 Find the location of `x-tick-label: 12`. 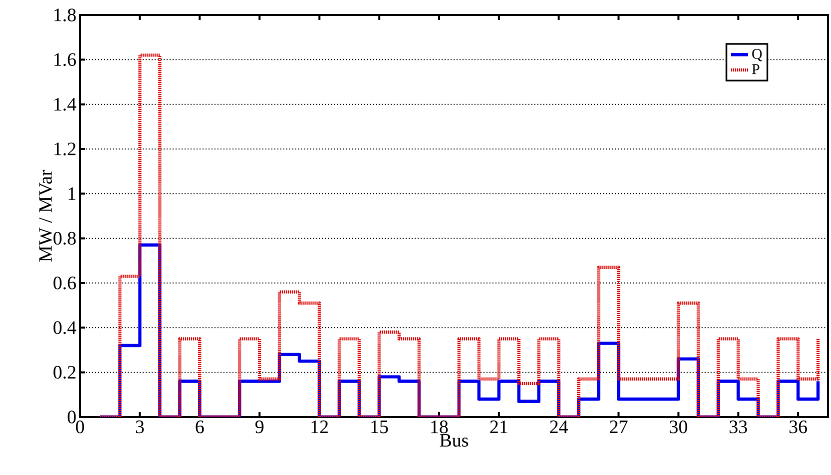

x-tick-label: 12 is located at coordinates (320, 427).